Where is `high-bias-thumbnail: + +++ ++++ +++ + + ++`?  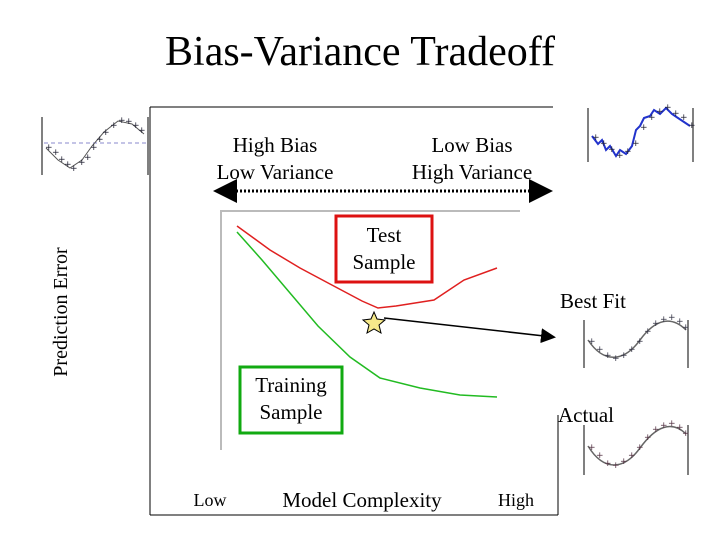 high-bias-thumbnail: + +++ ++++ +++ + + ++ is located at coordinates (95, 145).